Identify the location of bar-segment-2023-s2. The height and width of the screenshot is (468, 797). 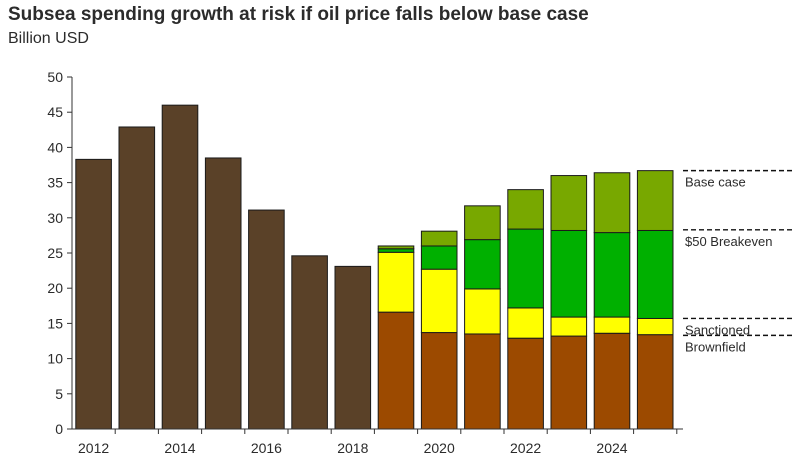
(569, 326).